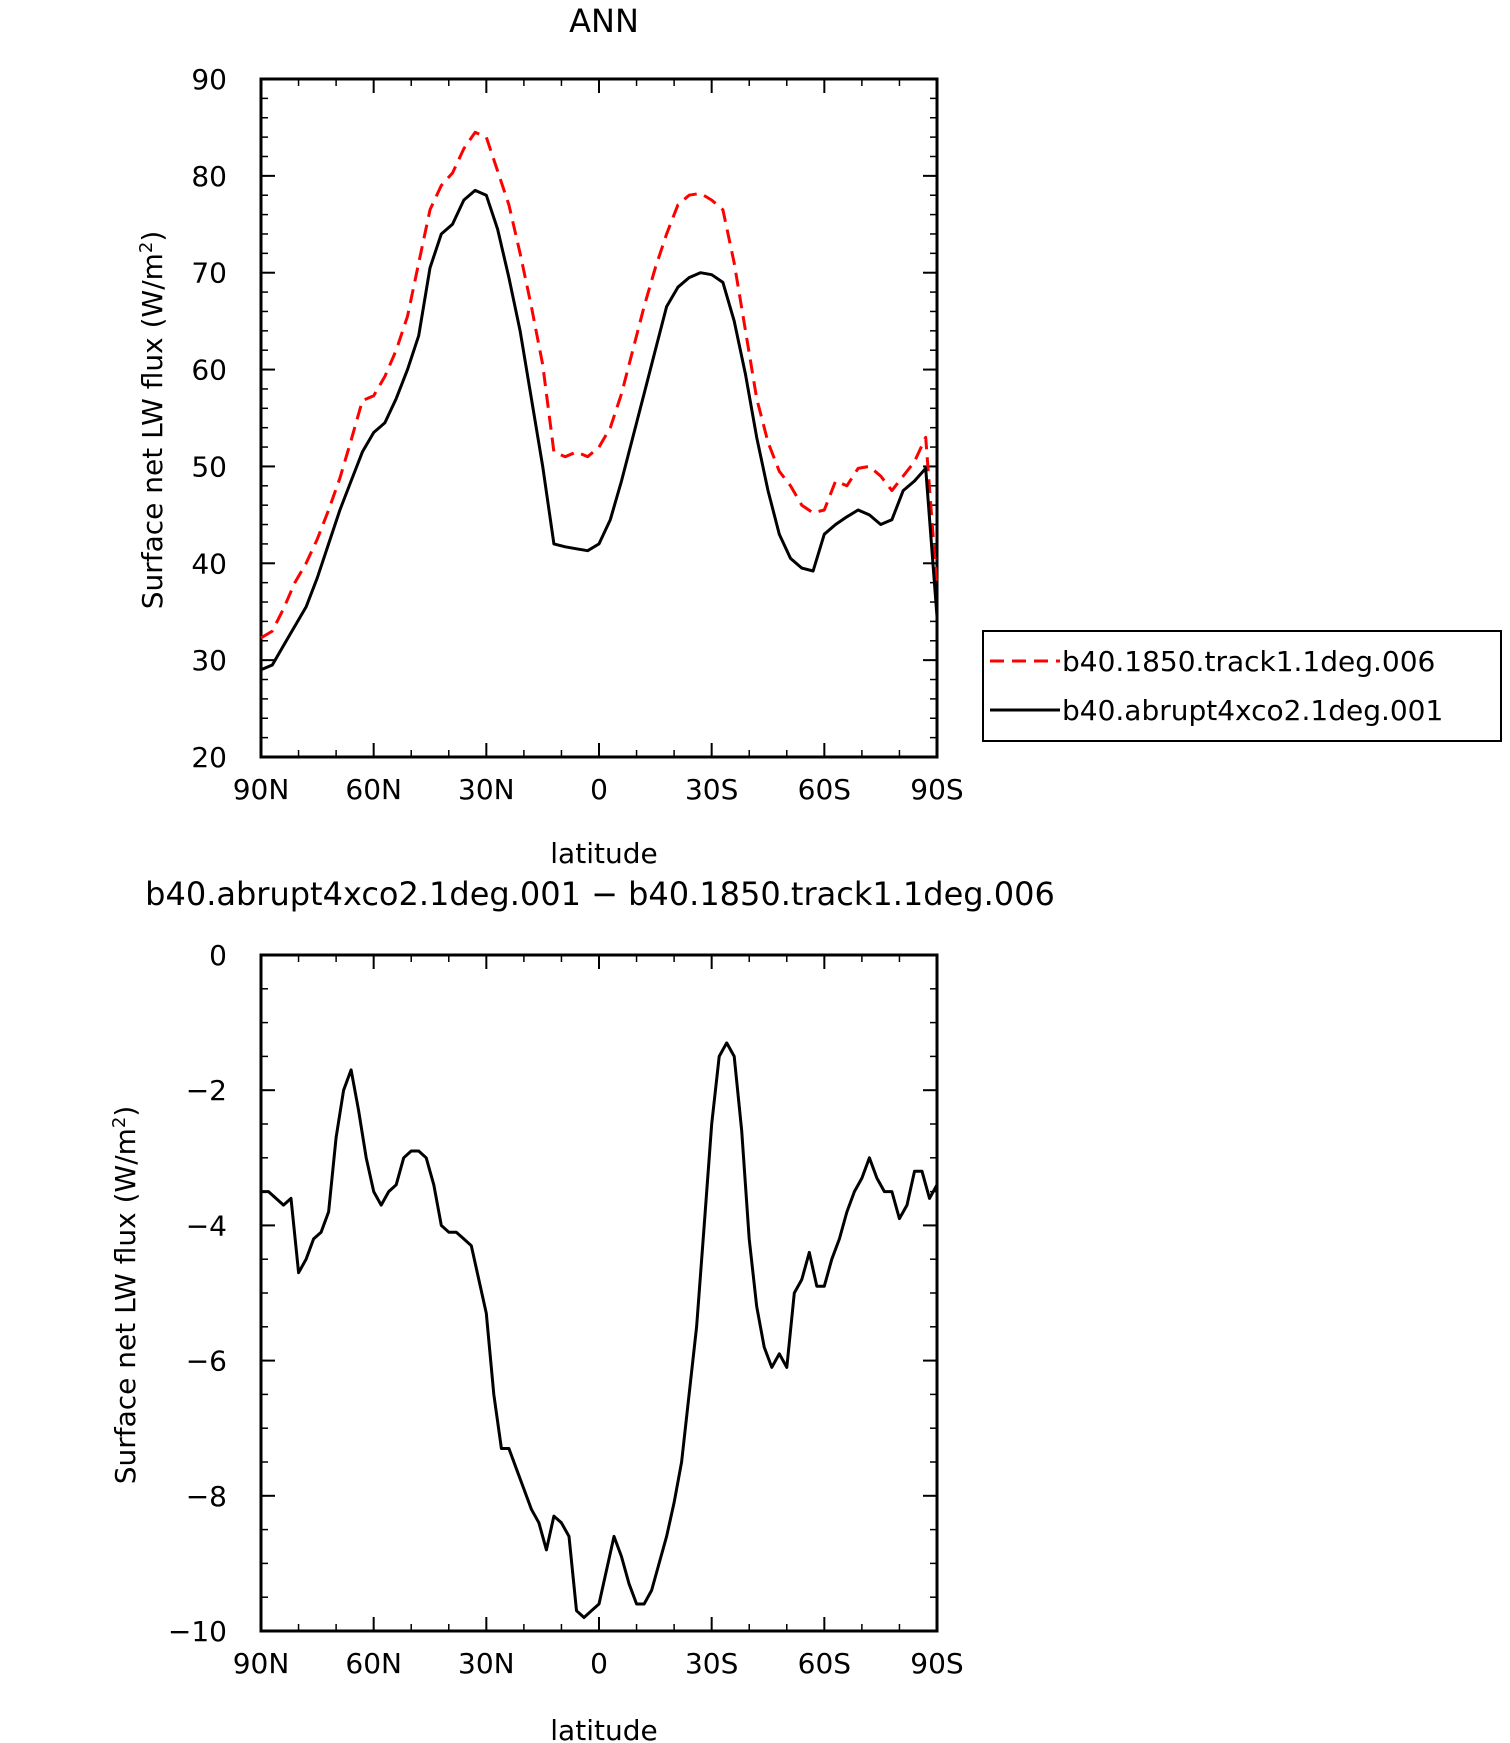 This screenshot has height=1743, width=1510. What do you see at coordinates (206, 1225) in the screenshot?
I see `bottom-y-tick-label: −4` at bounding box center [206, 1225].